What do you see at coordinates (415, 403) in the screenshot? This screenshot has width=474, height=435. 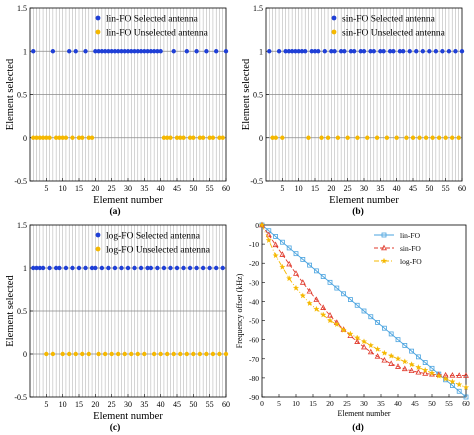 I see `x-tick-label: 45` at bounding box center [415, 403].